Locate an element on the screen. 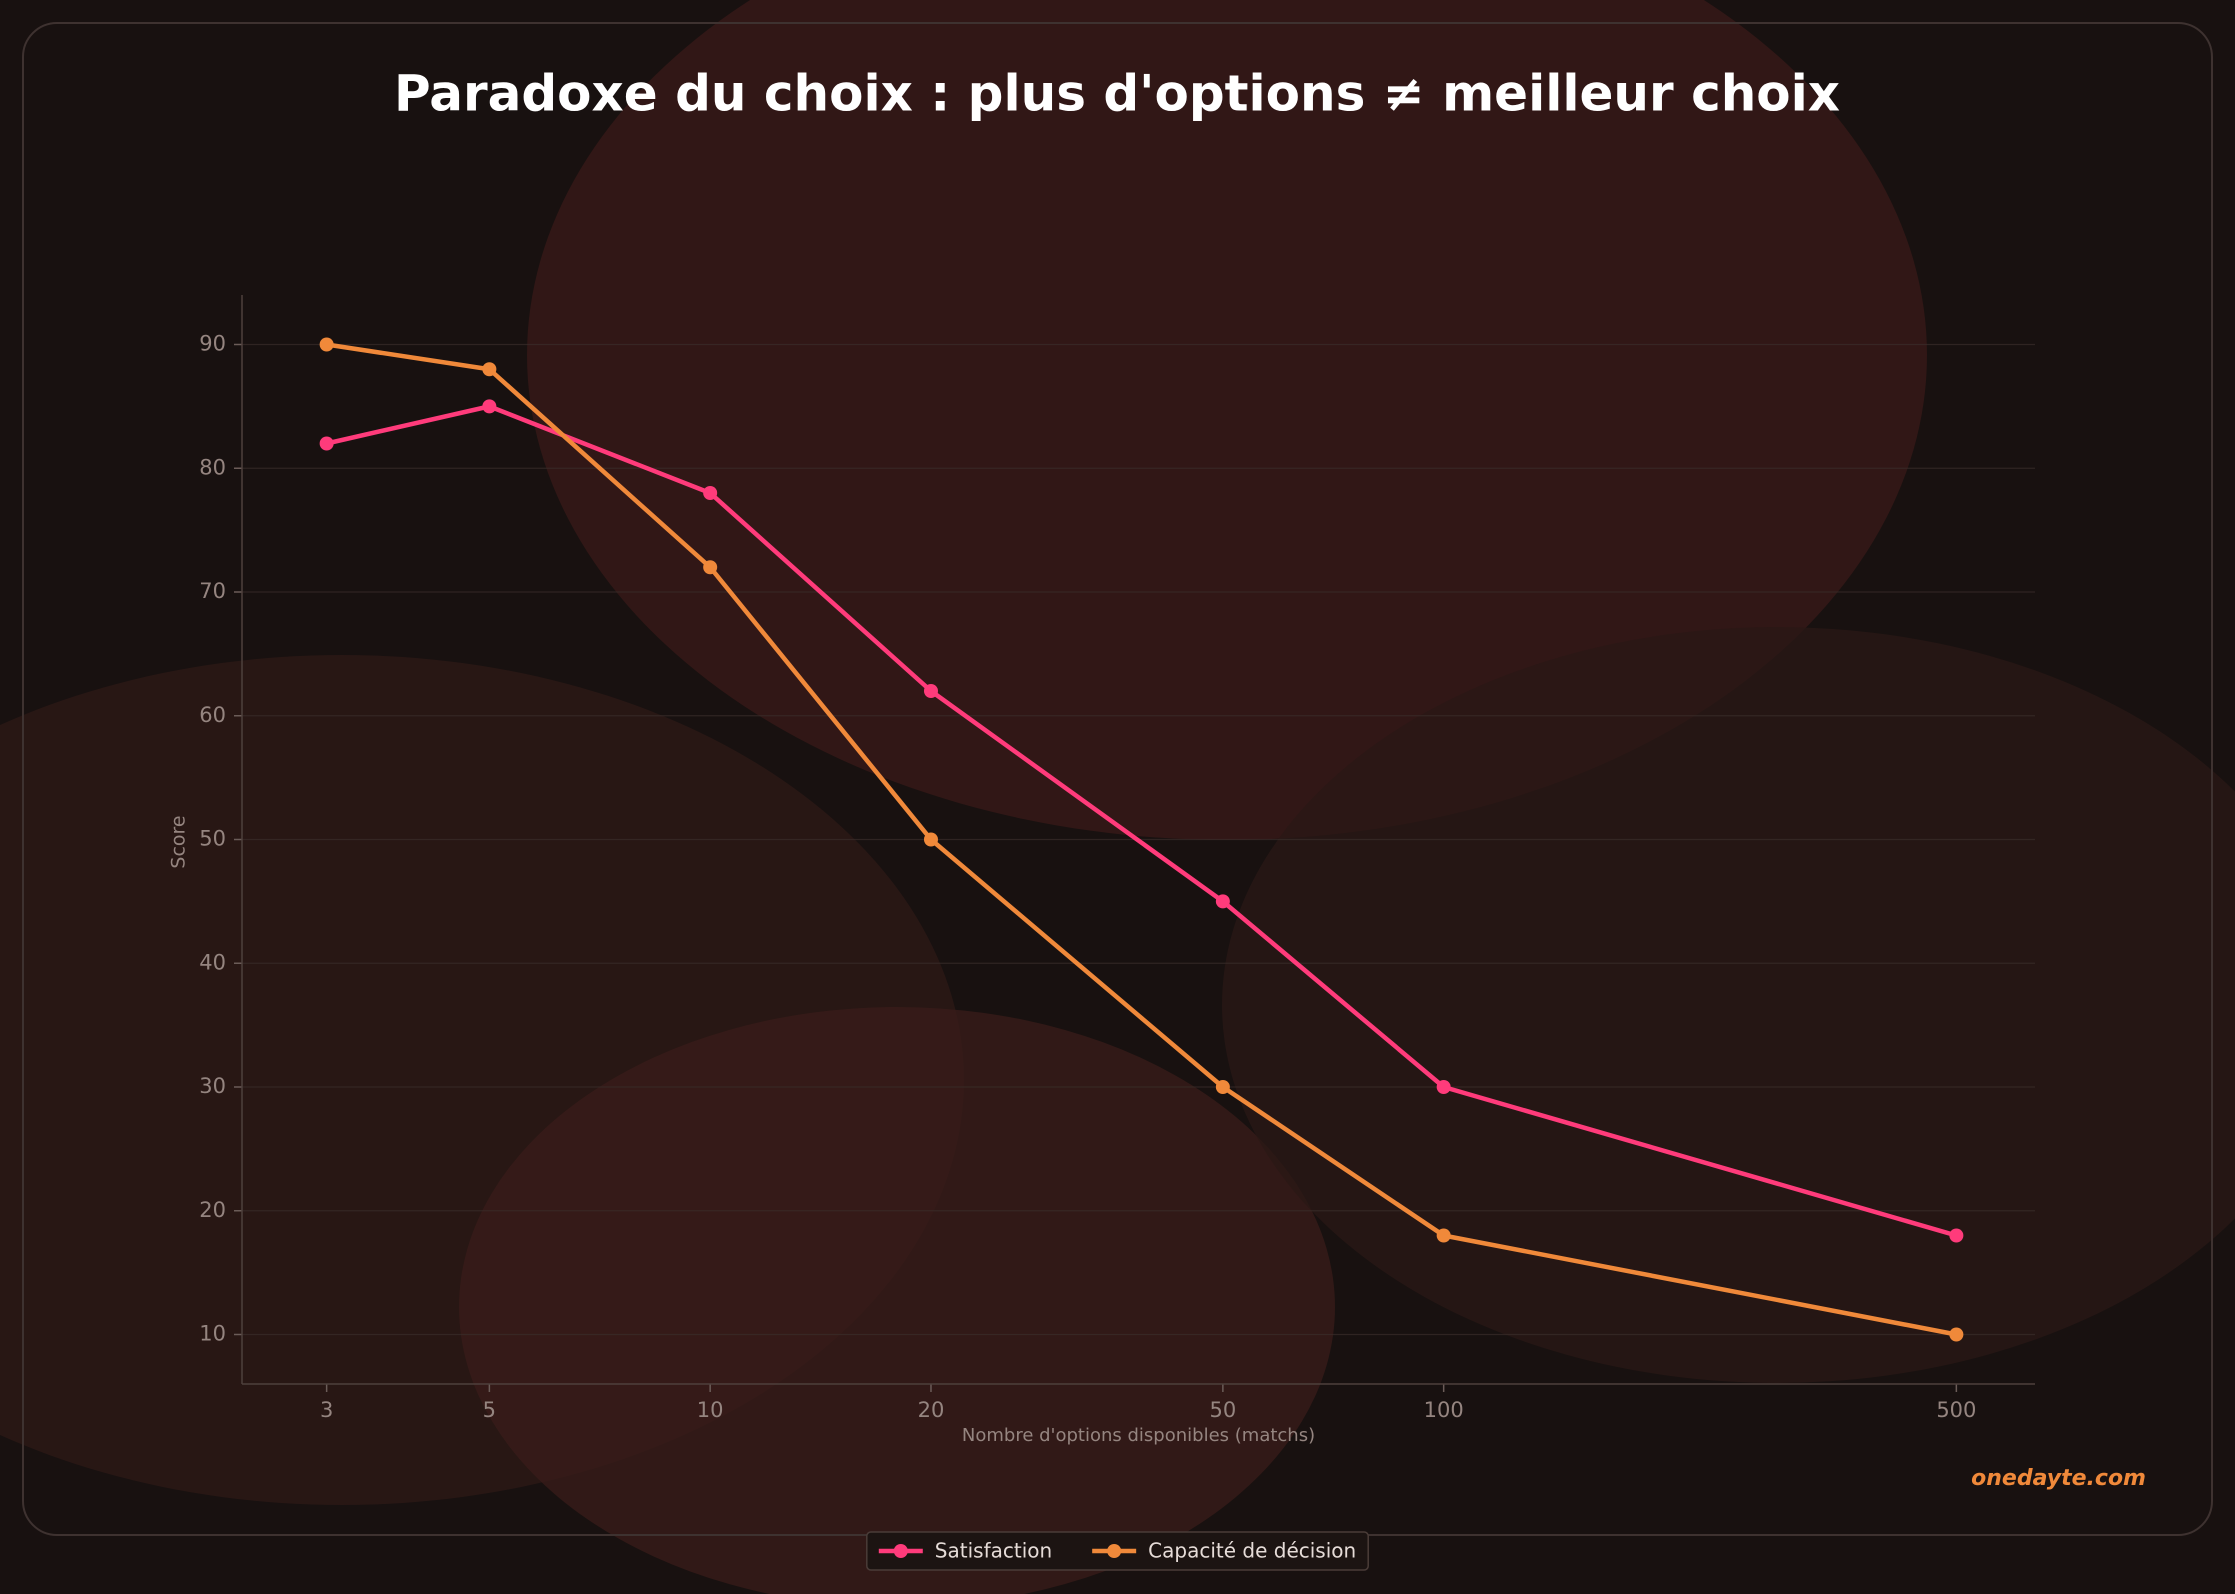  x-tick-label: 3 is located at coordinates (326, 1410).